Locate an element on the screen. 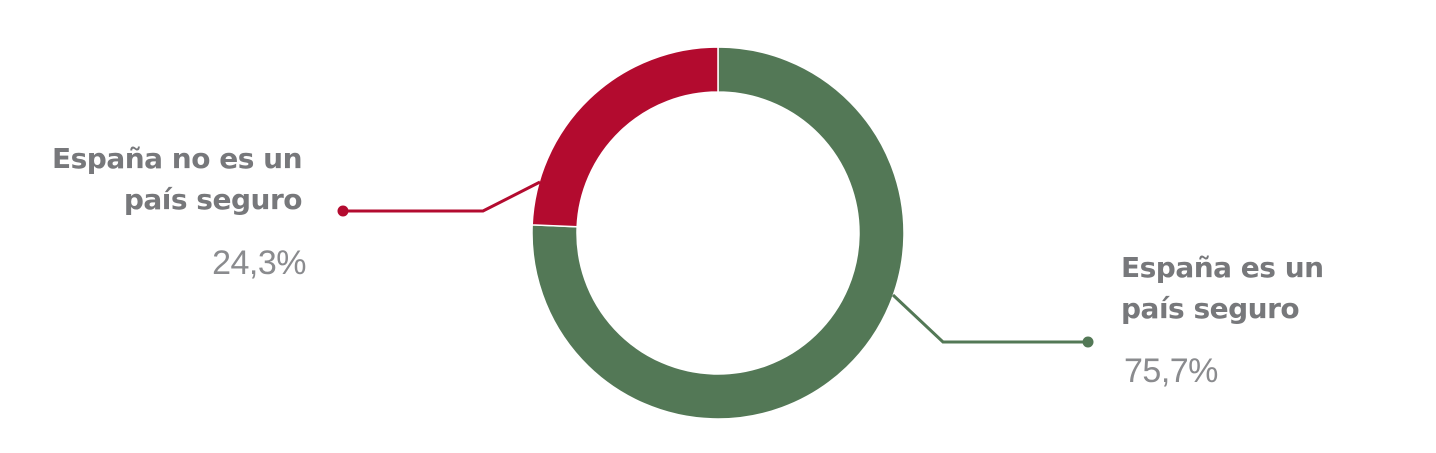 This screenshot has width=1436, height=453. leader-dot-no-seguro is located at coordinates (343, 211).